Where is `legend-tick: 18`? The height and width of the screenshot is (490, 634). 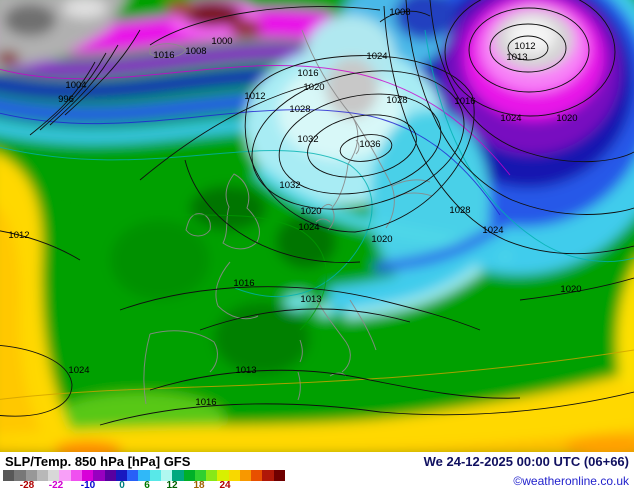 legend-tick: 18 is located at coordinates (199, 485).